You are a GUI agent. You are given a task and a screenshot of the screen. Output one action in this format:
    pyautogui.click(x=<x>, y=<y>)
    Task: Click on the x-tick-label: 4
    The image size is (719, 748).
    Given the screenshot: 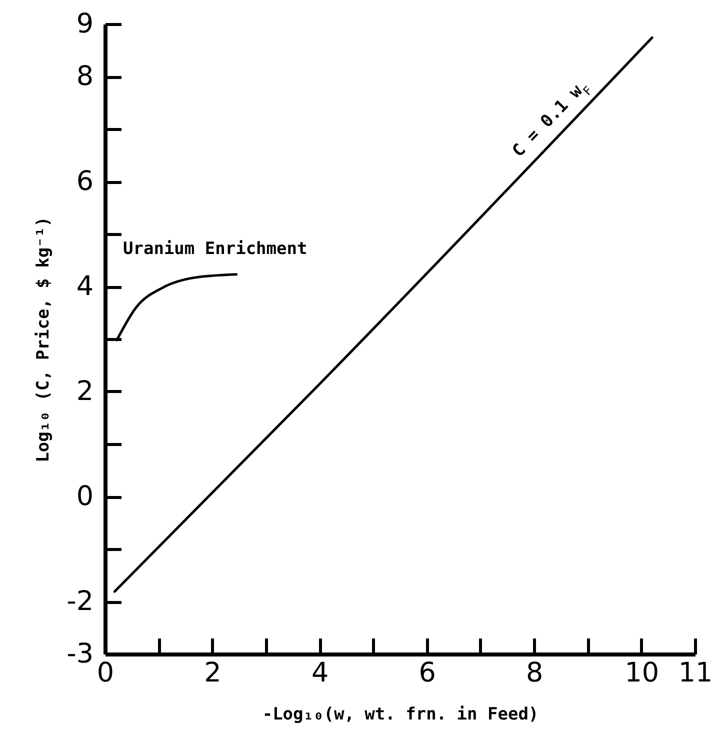 What is the action you would take?
    pyautogui.click(x=320, y=673)
    